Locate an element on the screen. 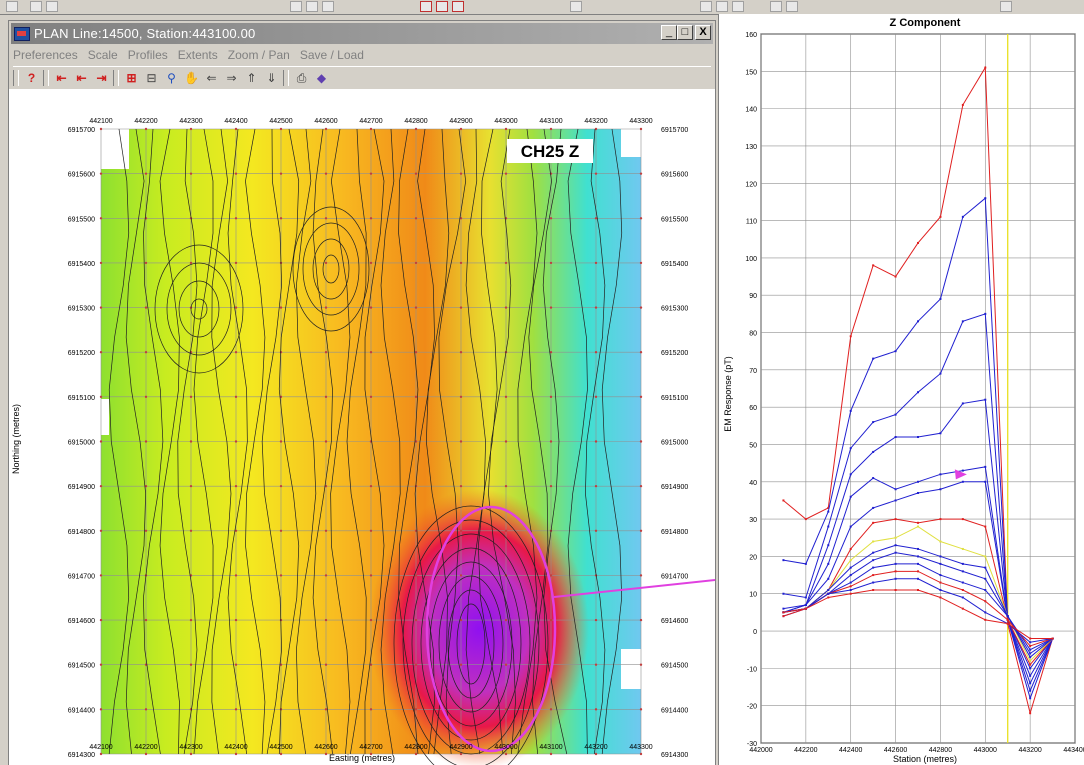  plan-window-titlebar: PLAN Line:14500, Station:443100.00 _ □ X is located at coordinates (362, 33).